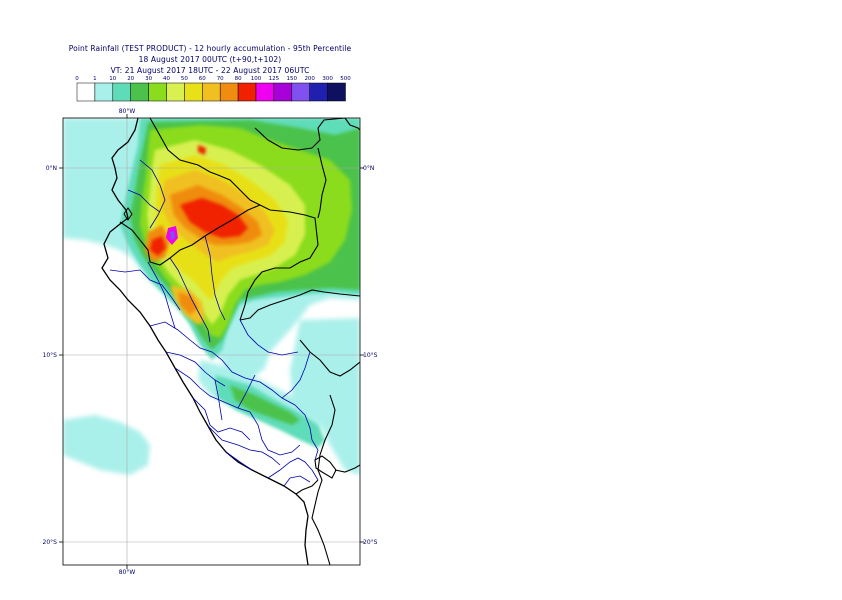  Describe the element at coordinates (370, 542) in the screenshot. I see `lat-label-right-20s: 20°S` at that location.